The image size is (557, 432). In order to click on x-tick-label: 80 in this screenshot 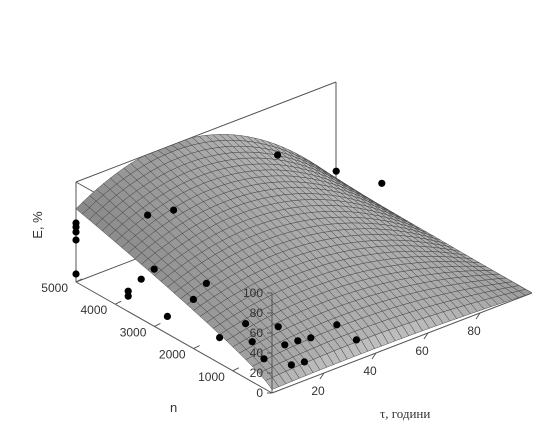, I will do `click(474, 331)`.